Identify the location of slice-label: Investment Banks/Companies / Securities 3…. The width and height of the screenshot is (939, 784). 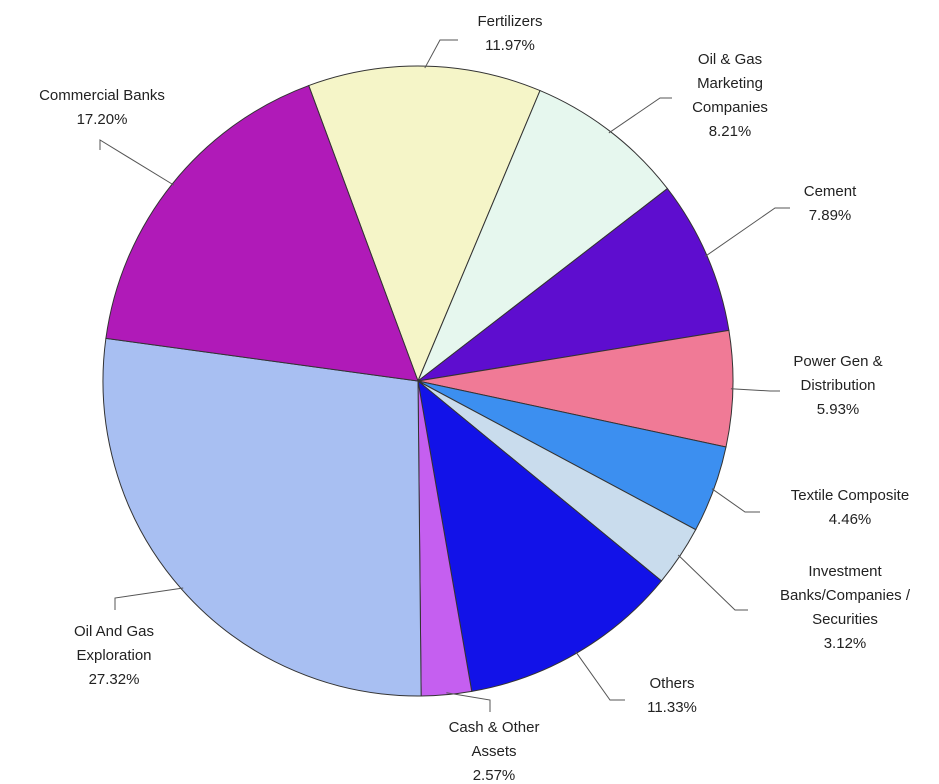
(845, 608).